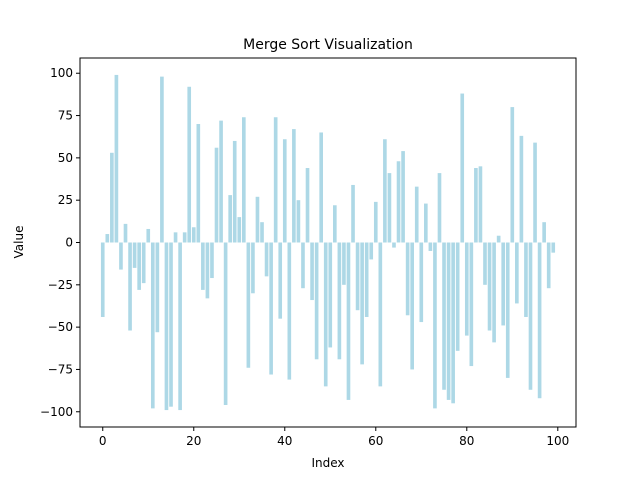  What do you see at coordinates (60, 285) in the screenshot?
I see `y-tick-label: −25` at bounding box center [60, 285].